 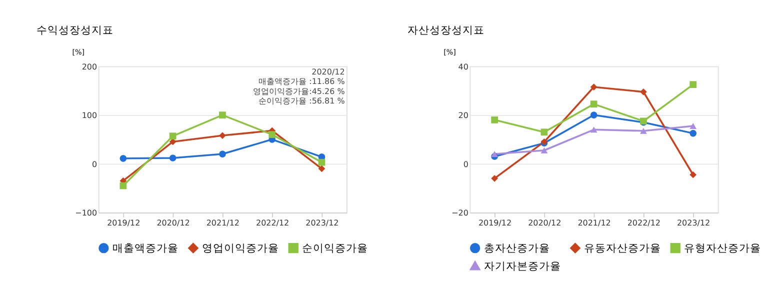 I want to click on legend-label: 매출액증가율, so click(x=145, y=248).